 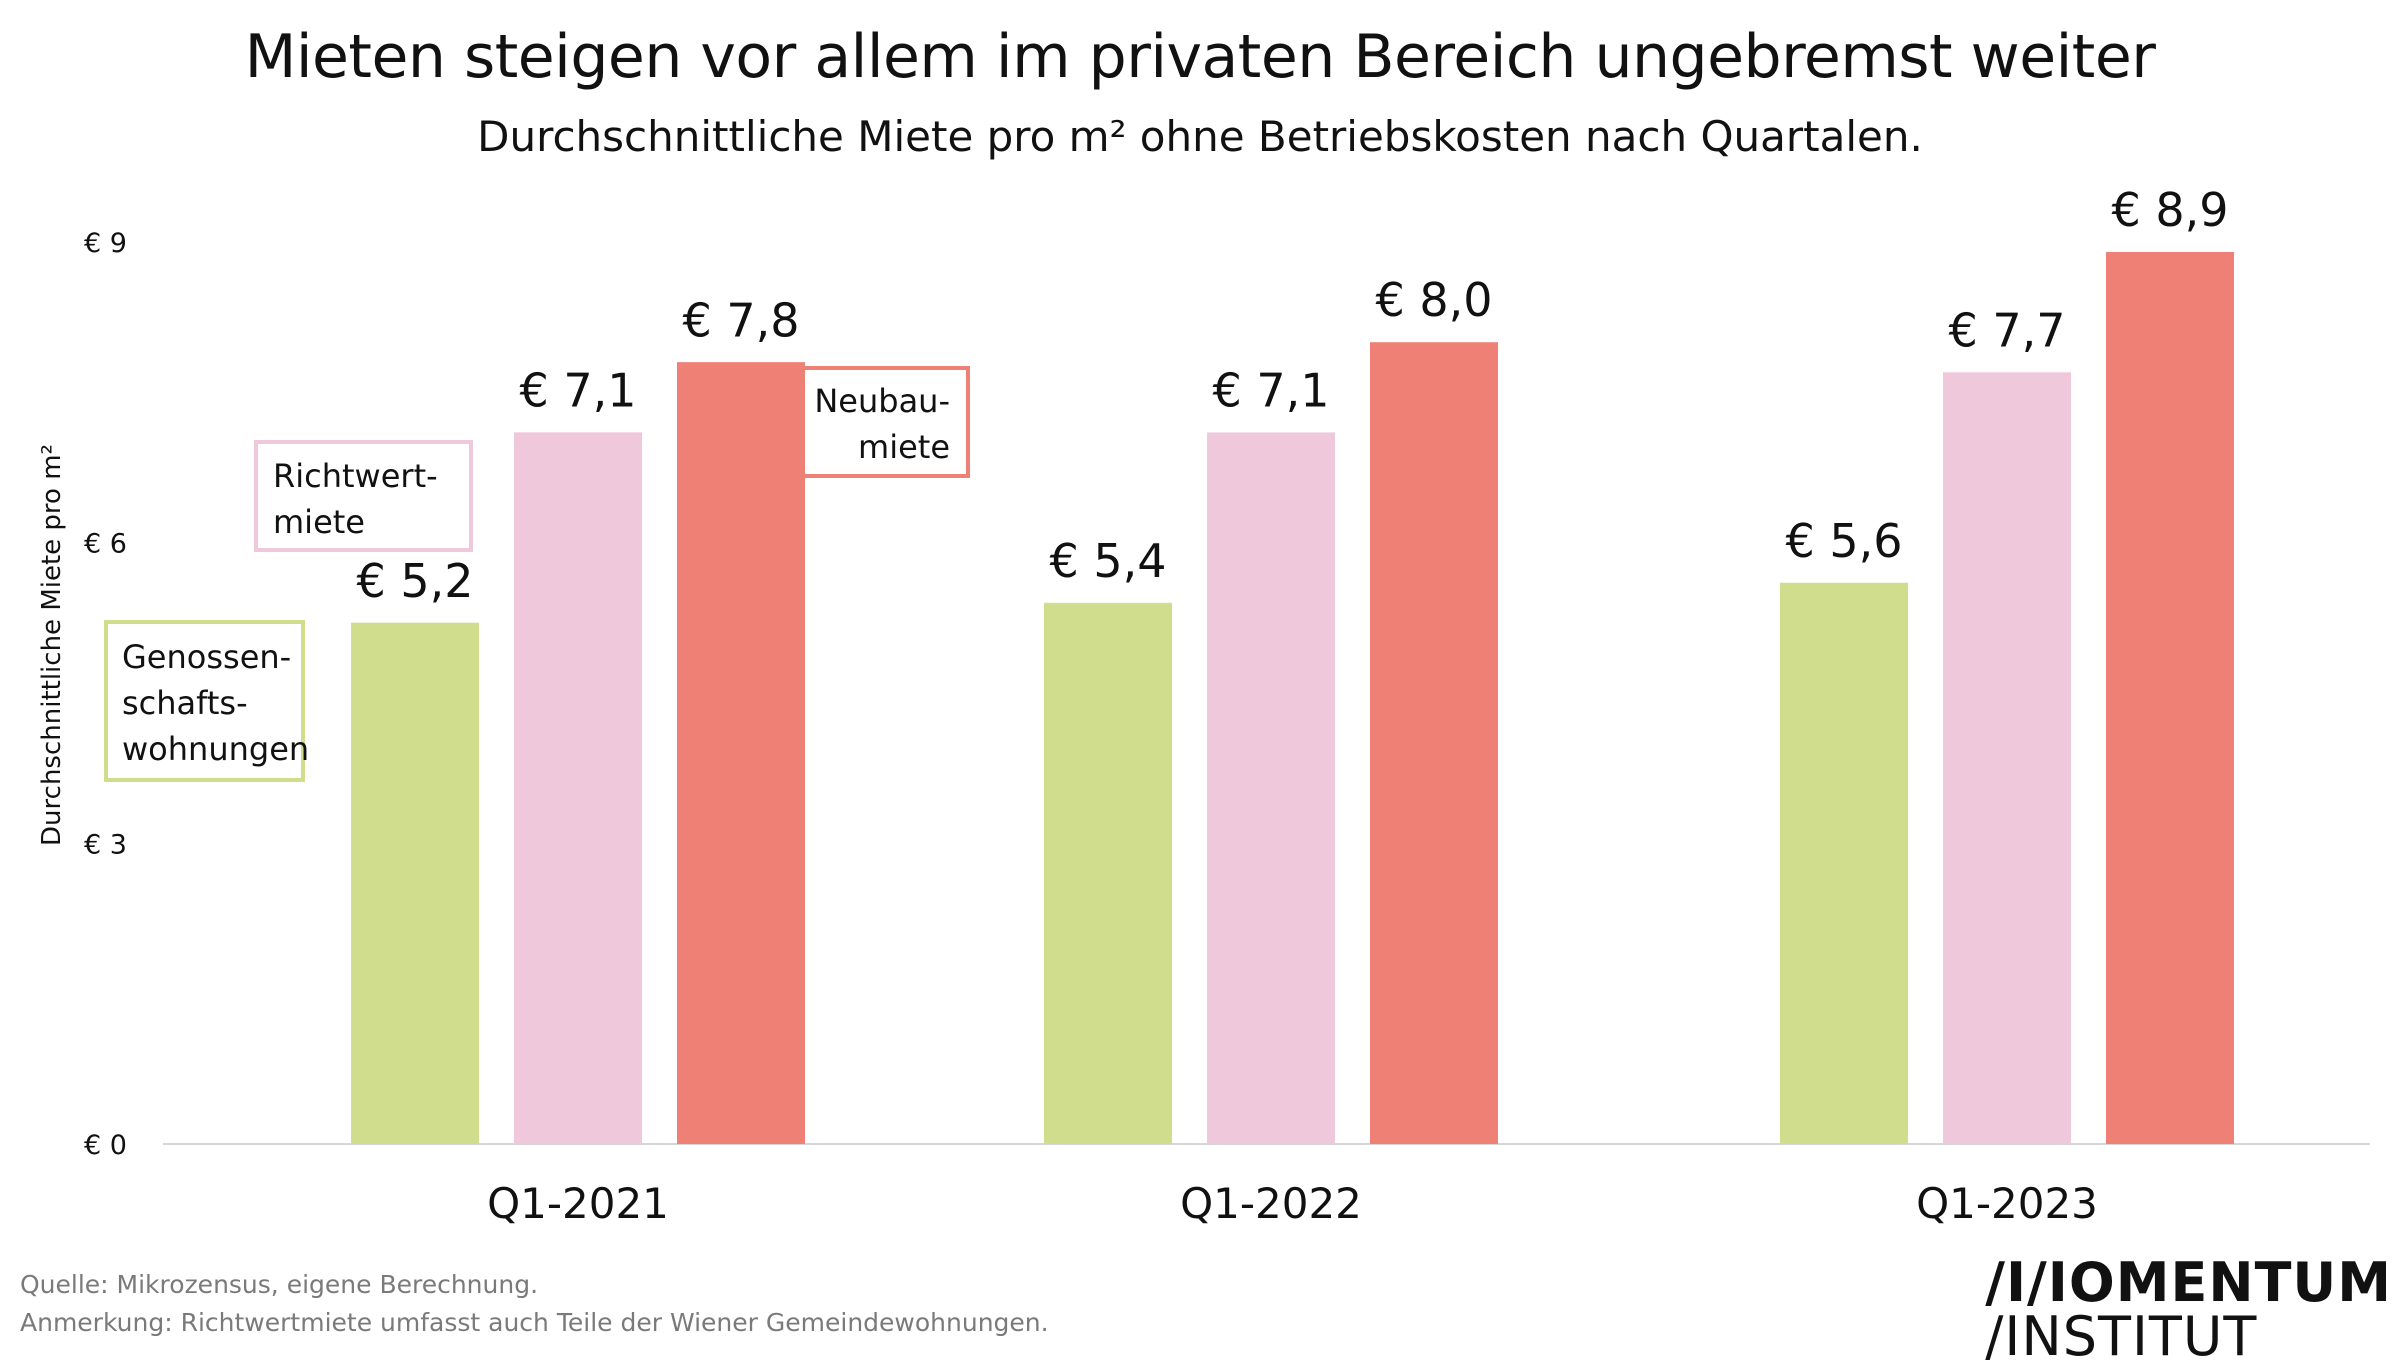 What do you see at coordinates (215, 749) in the screenshot?
I see `legend-label-text: wohnungen` at bounding box center [215, 749].